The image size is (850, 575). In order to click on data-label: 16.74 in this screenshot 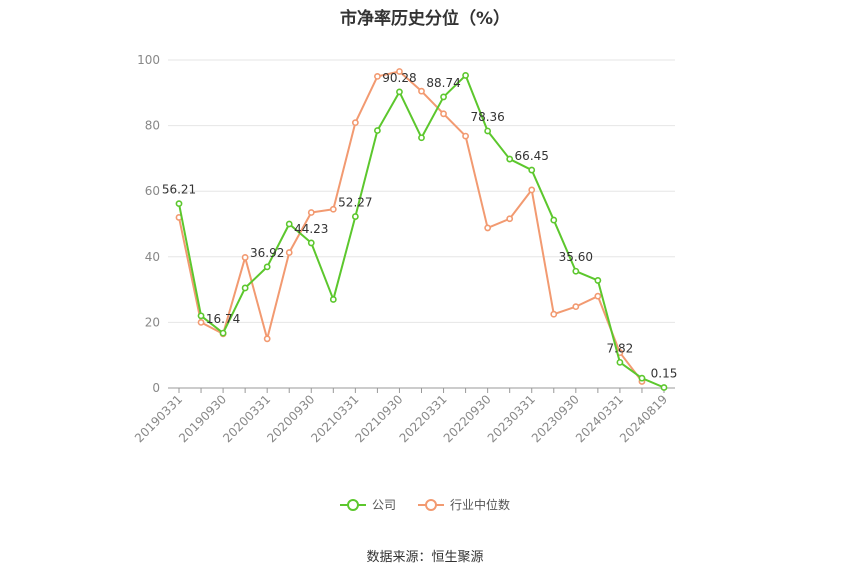, I will do `click(223, 319)`.